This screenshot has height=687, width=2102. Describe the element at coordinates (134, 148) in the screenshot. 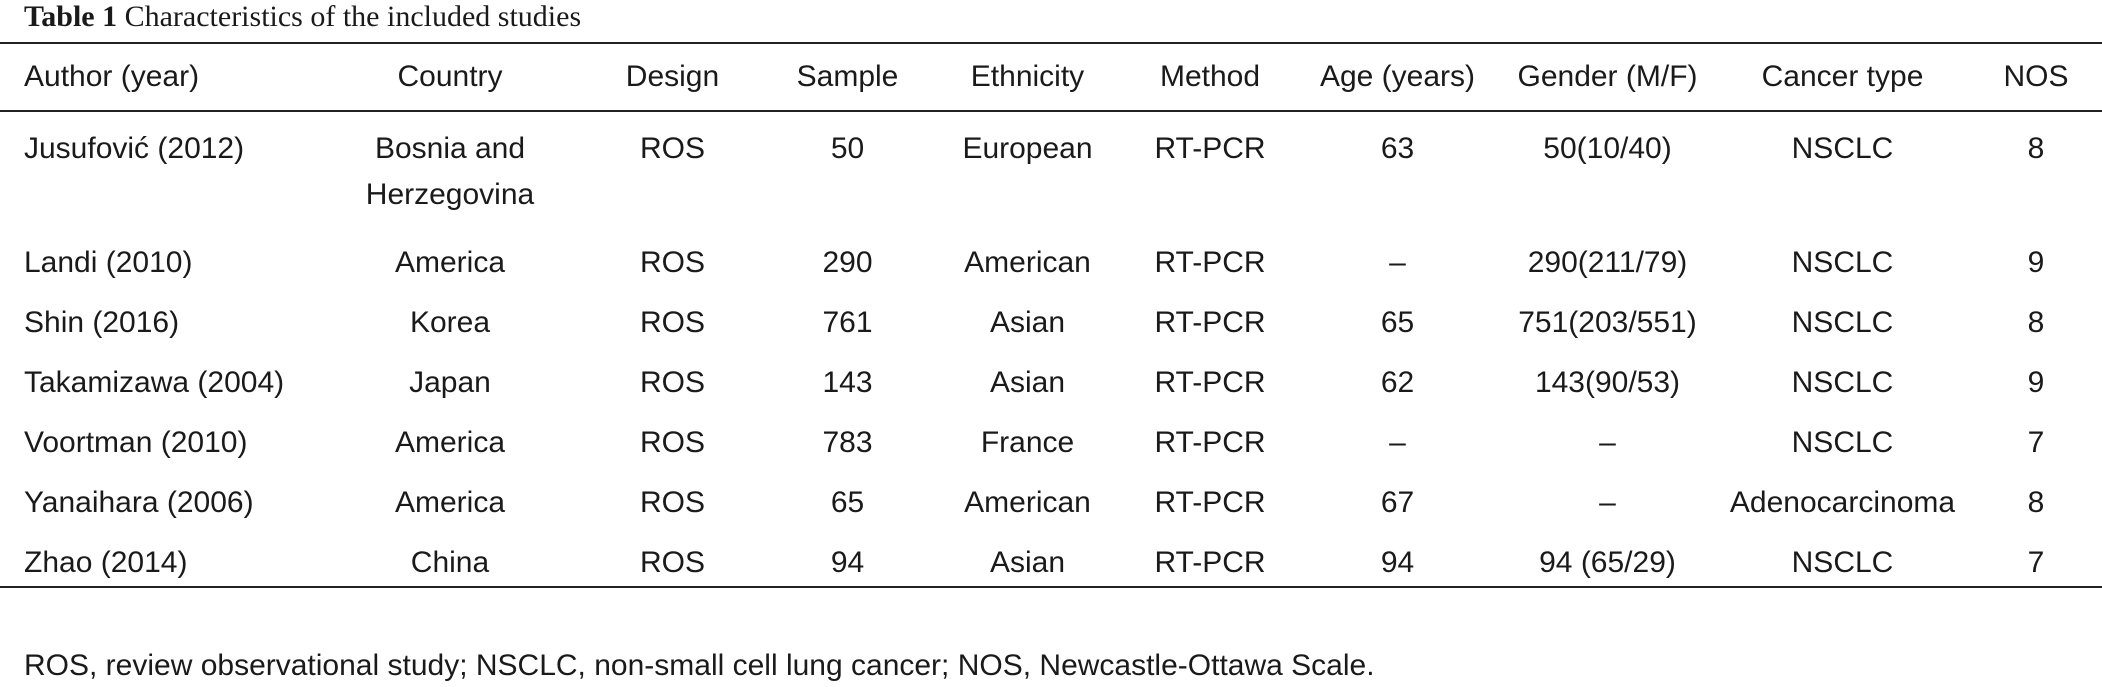

I see `cell-author-year: Jusufović (2012)` at that location.